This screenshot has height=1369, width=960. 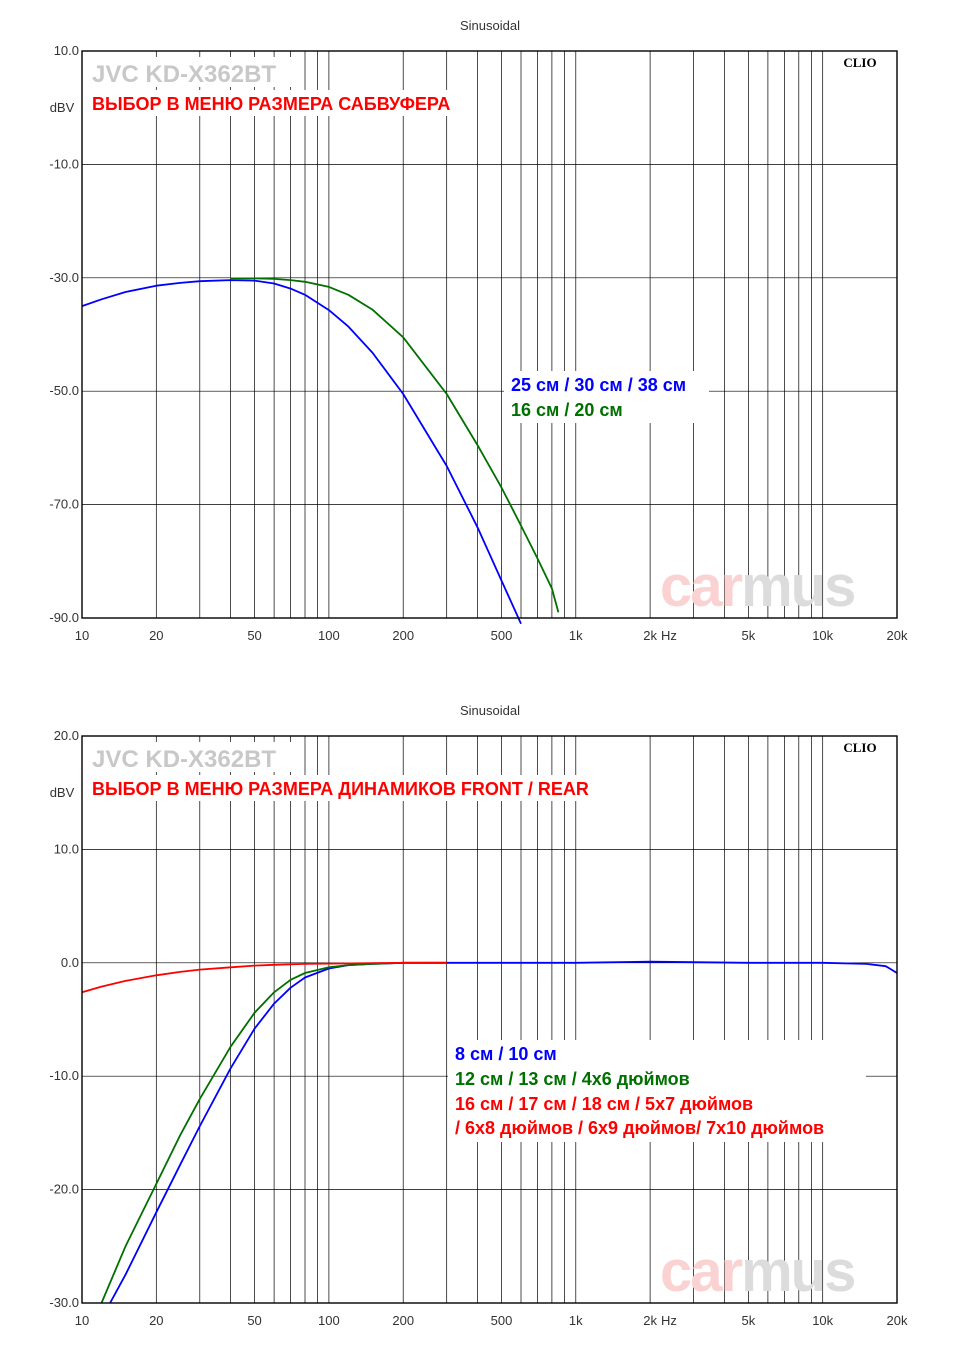 I want to click on y-tick-labels: 20.0 10.0 0.0 -10.0 -20.0 -30.0, so click(x=64, y=1019).